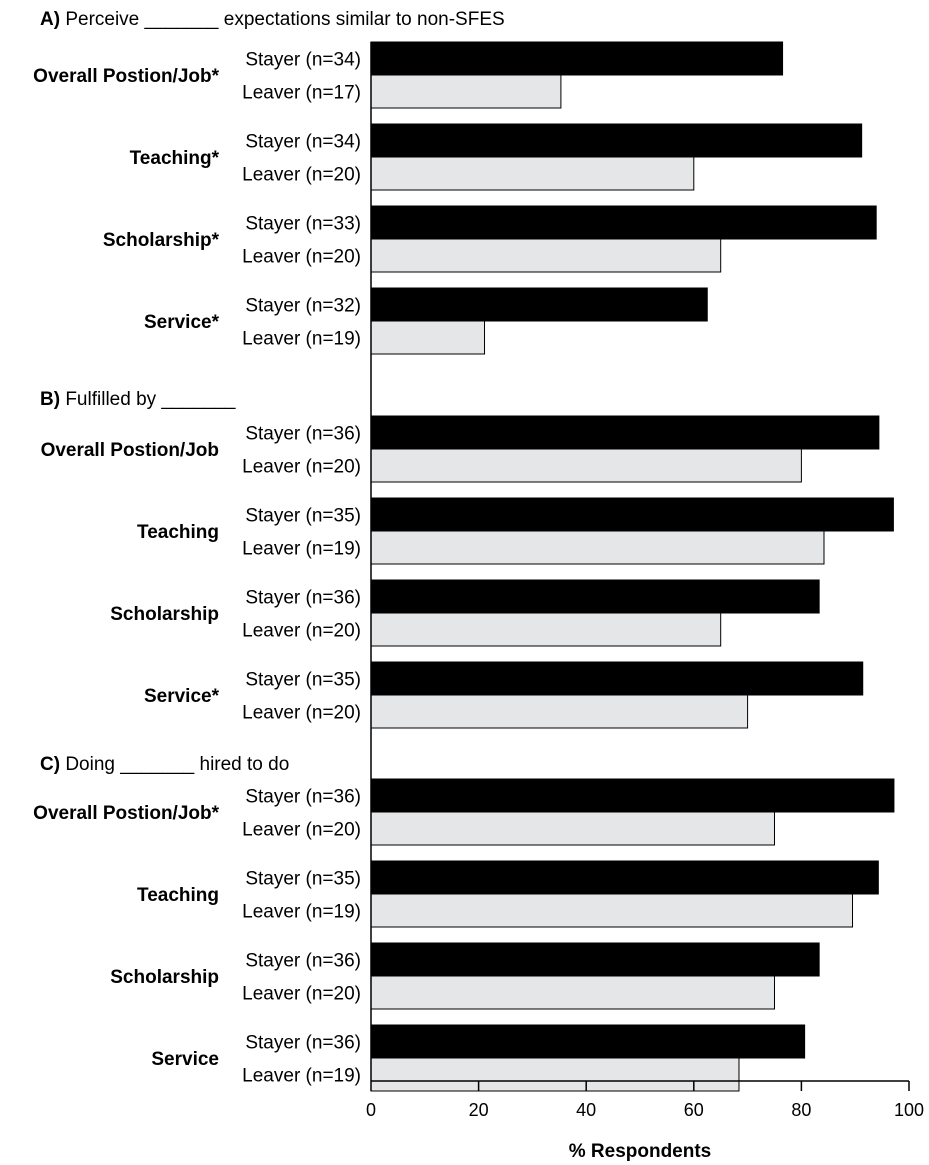  What do you see at coordinates (303, 306) in the screenshot?
I see `stayer-bar-label: Stayer (n=32)` at bounding box center [303, 306].